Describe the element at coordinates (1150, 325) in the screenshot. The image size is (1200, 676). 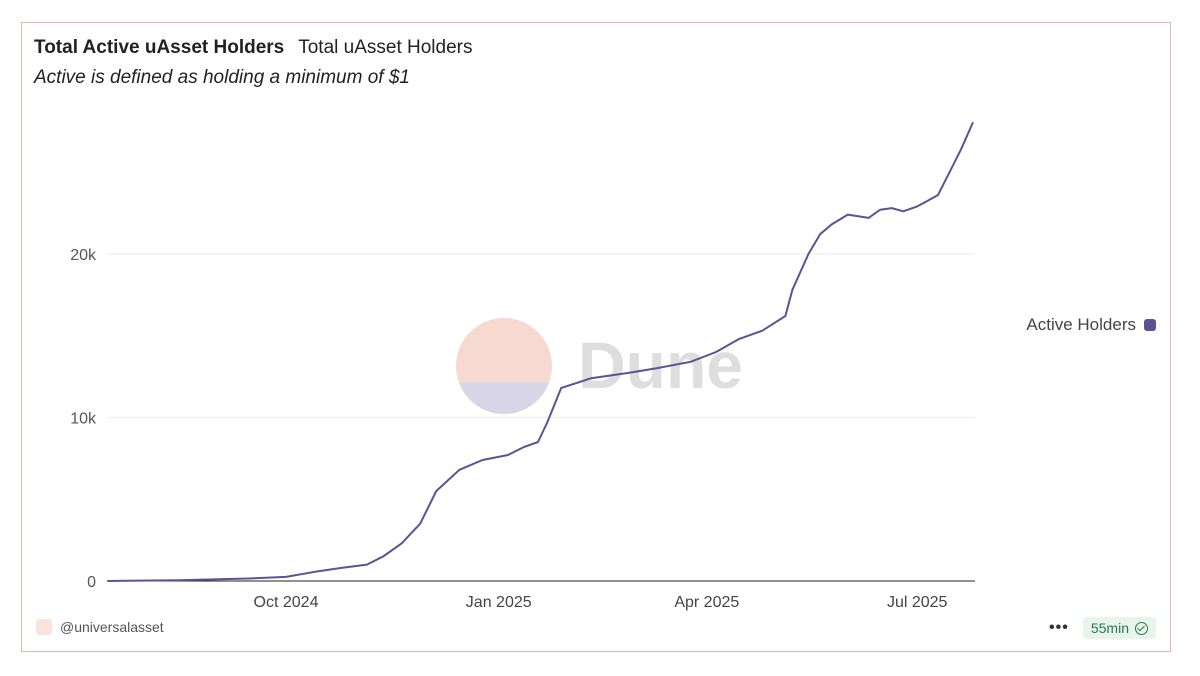
I see `legend-swatch` at that location.